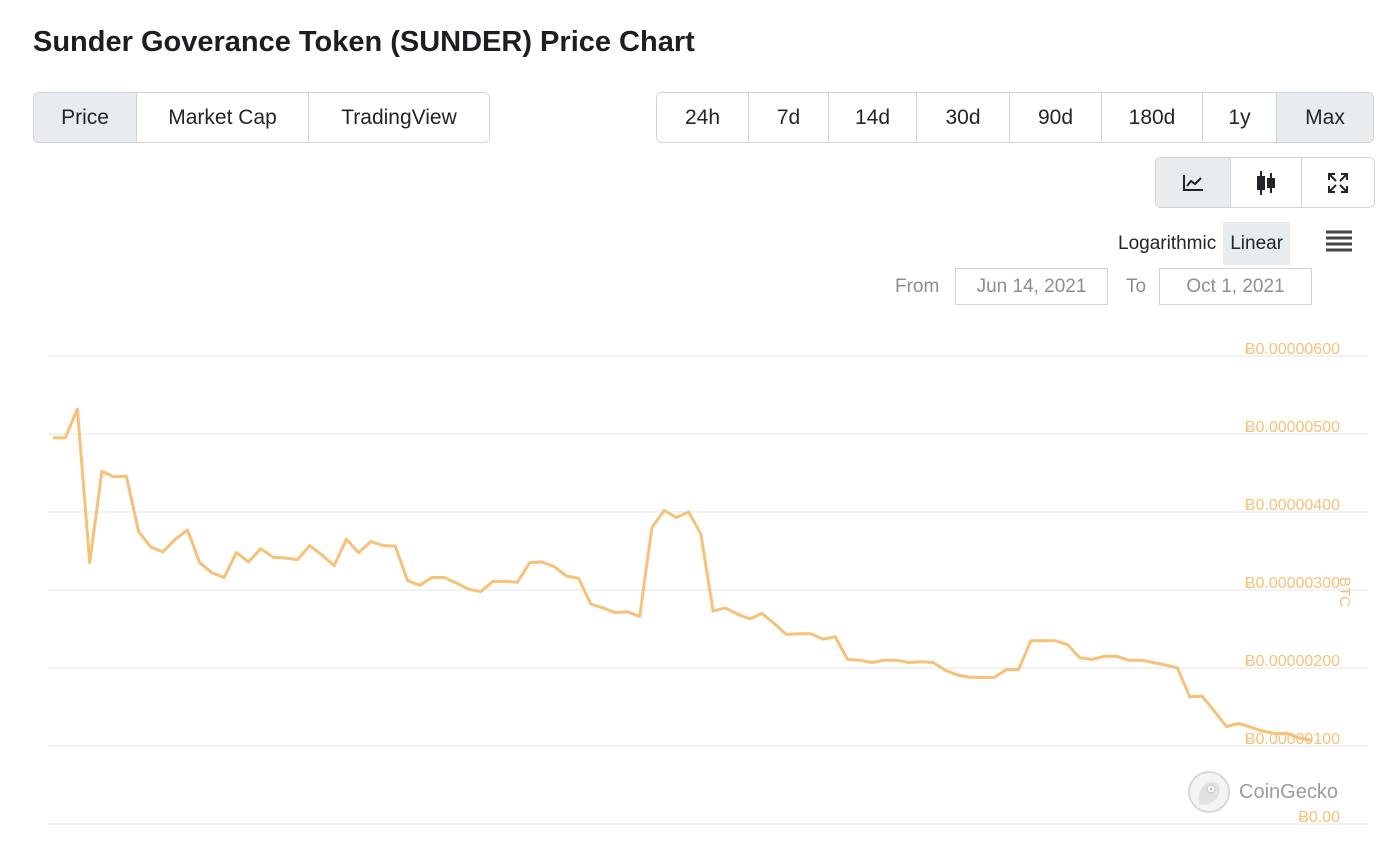  Describe the element at coordinates (85, 117) in the screenshot. I see `tab-price: Price` at that location.